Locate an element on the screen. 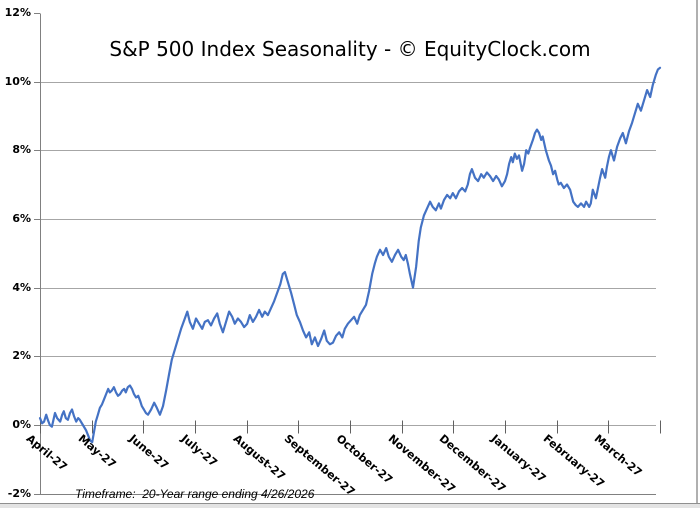 This screenshot has height=508, width=700. y-tick-label: -2% is located at coordinates (19, 493).